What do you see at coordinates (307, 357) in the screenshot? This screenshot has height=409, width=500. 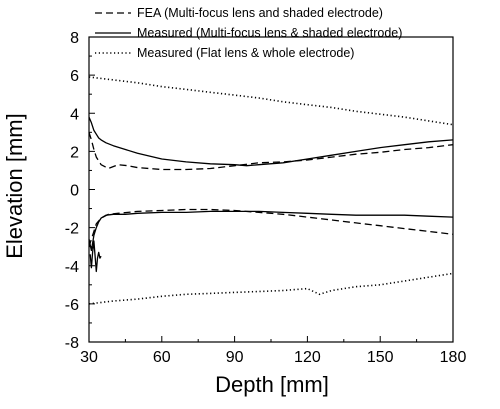 I see `x-tick-label: 120` at bounding box center [307, 357].